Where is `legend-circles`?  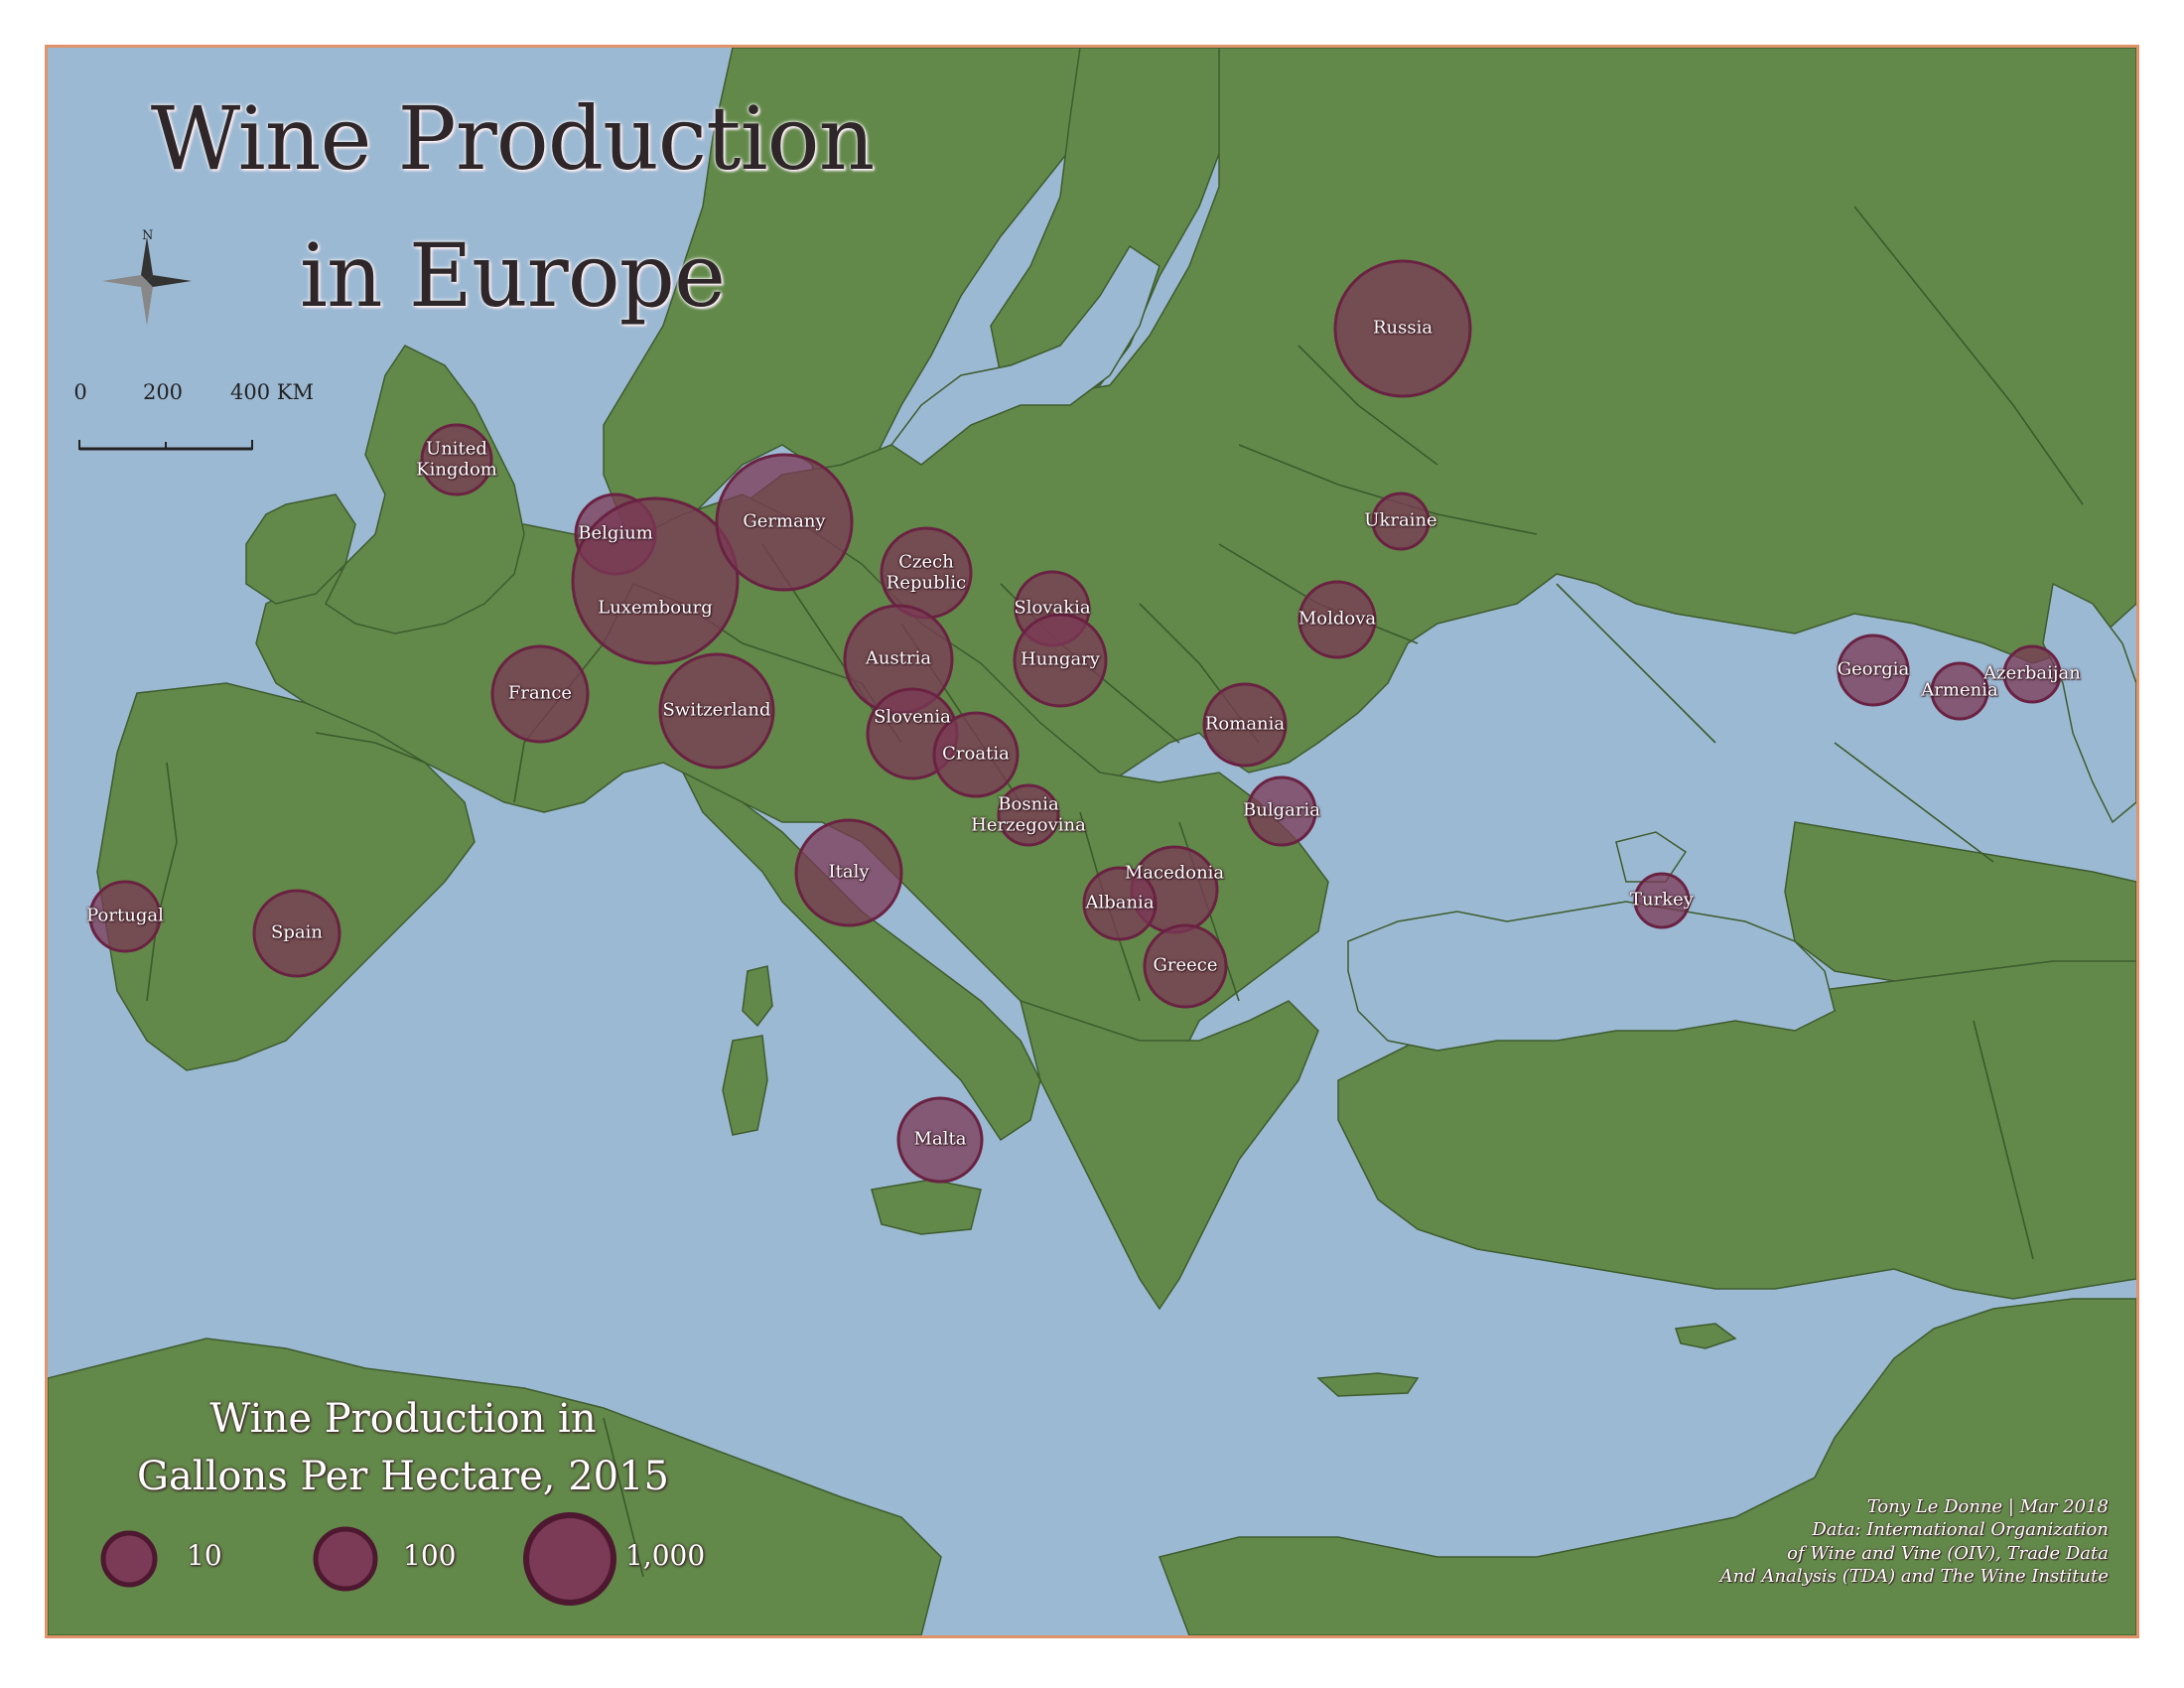
legend-circles is located at coordinates (358, 1559).